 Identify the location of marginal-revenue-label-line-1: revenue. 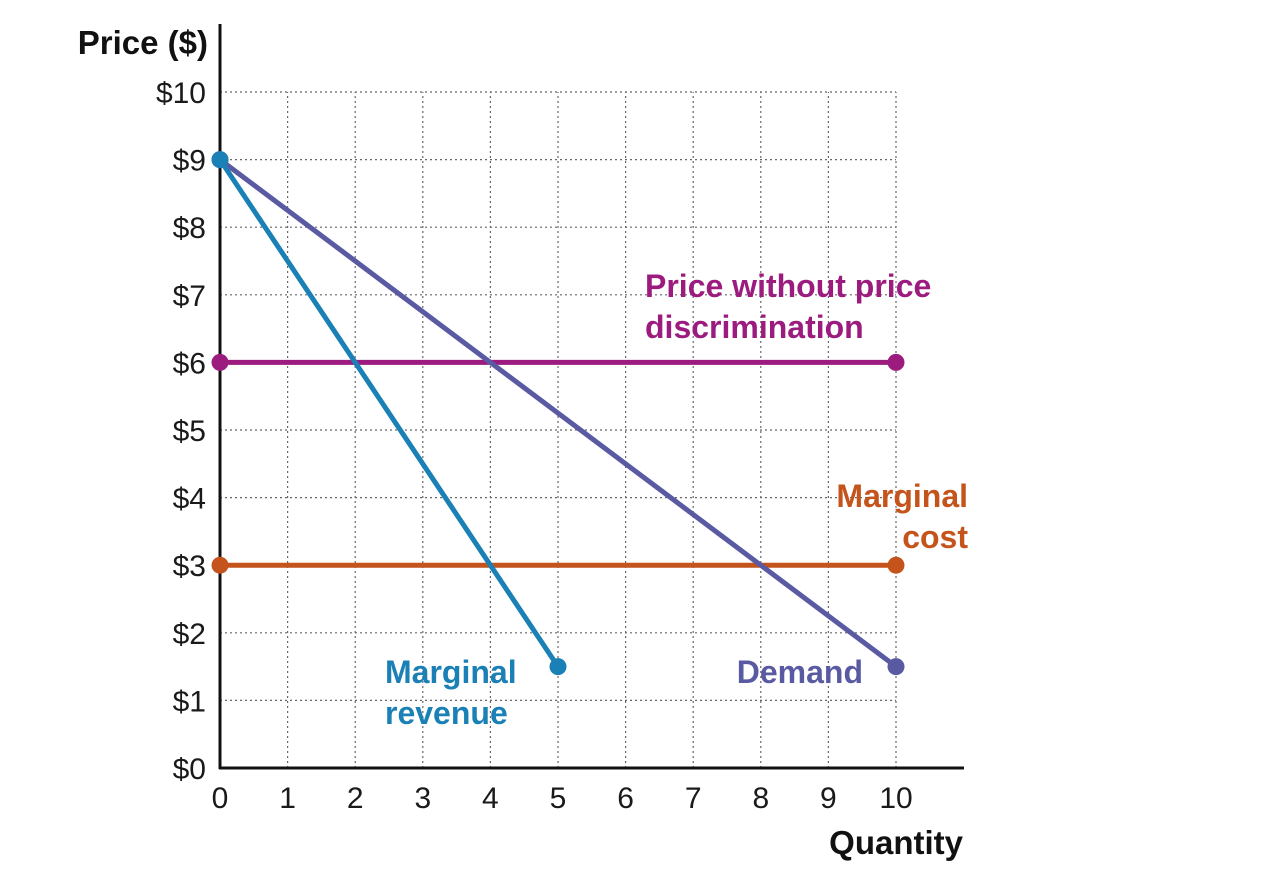
(446, 713).